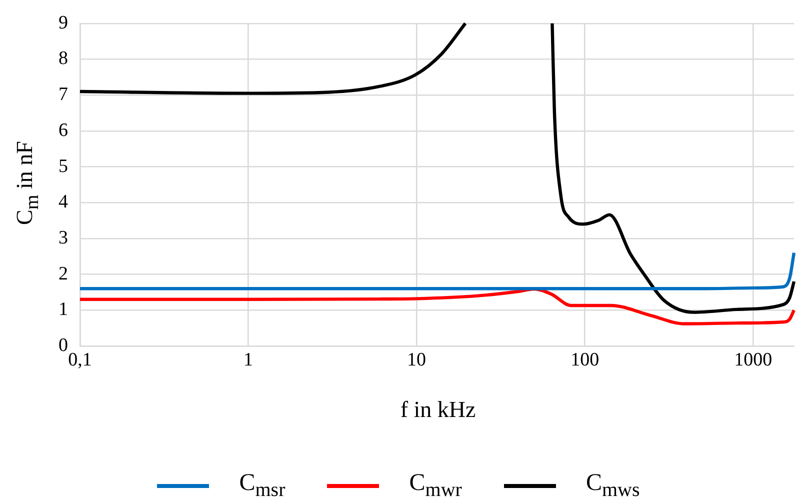  What do you see at coordinates (63, 273) in the screenshot?
I see `y-tick-label: 2` at bounding box center [63, 273].